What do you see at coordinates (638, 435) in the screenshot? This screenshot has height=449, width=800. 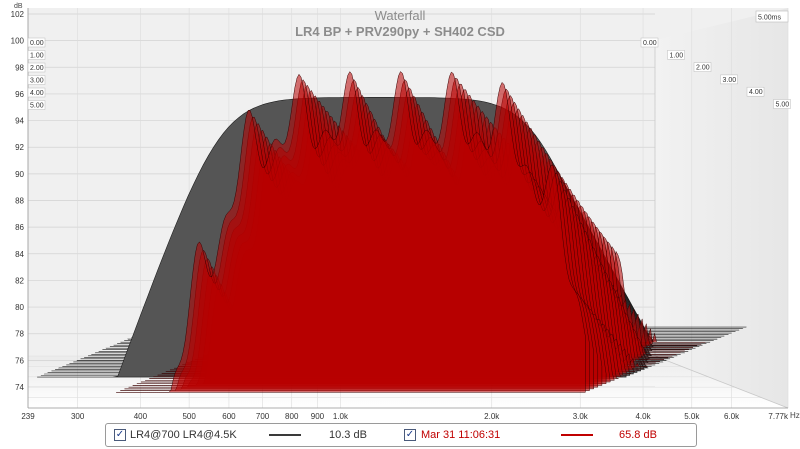 I see `legend-item-2-value: 65.8 dB` at bounding box center [638, 435].